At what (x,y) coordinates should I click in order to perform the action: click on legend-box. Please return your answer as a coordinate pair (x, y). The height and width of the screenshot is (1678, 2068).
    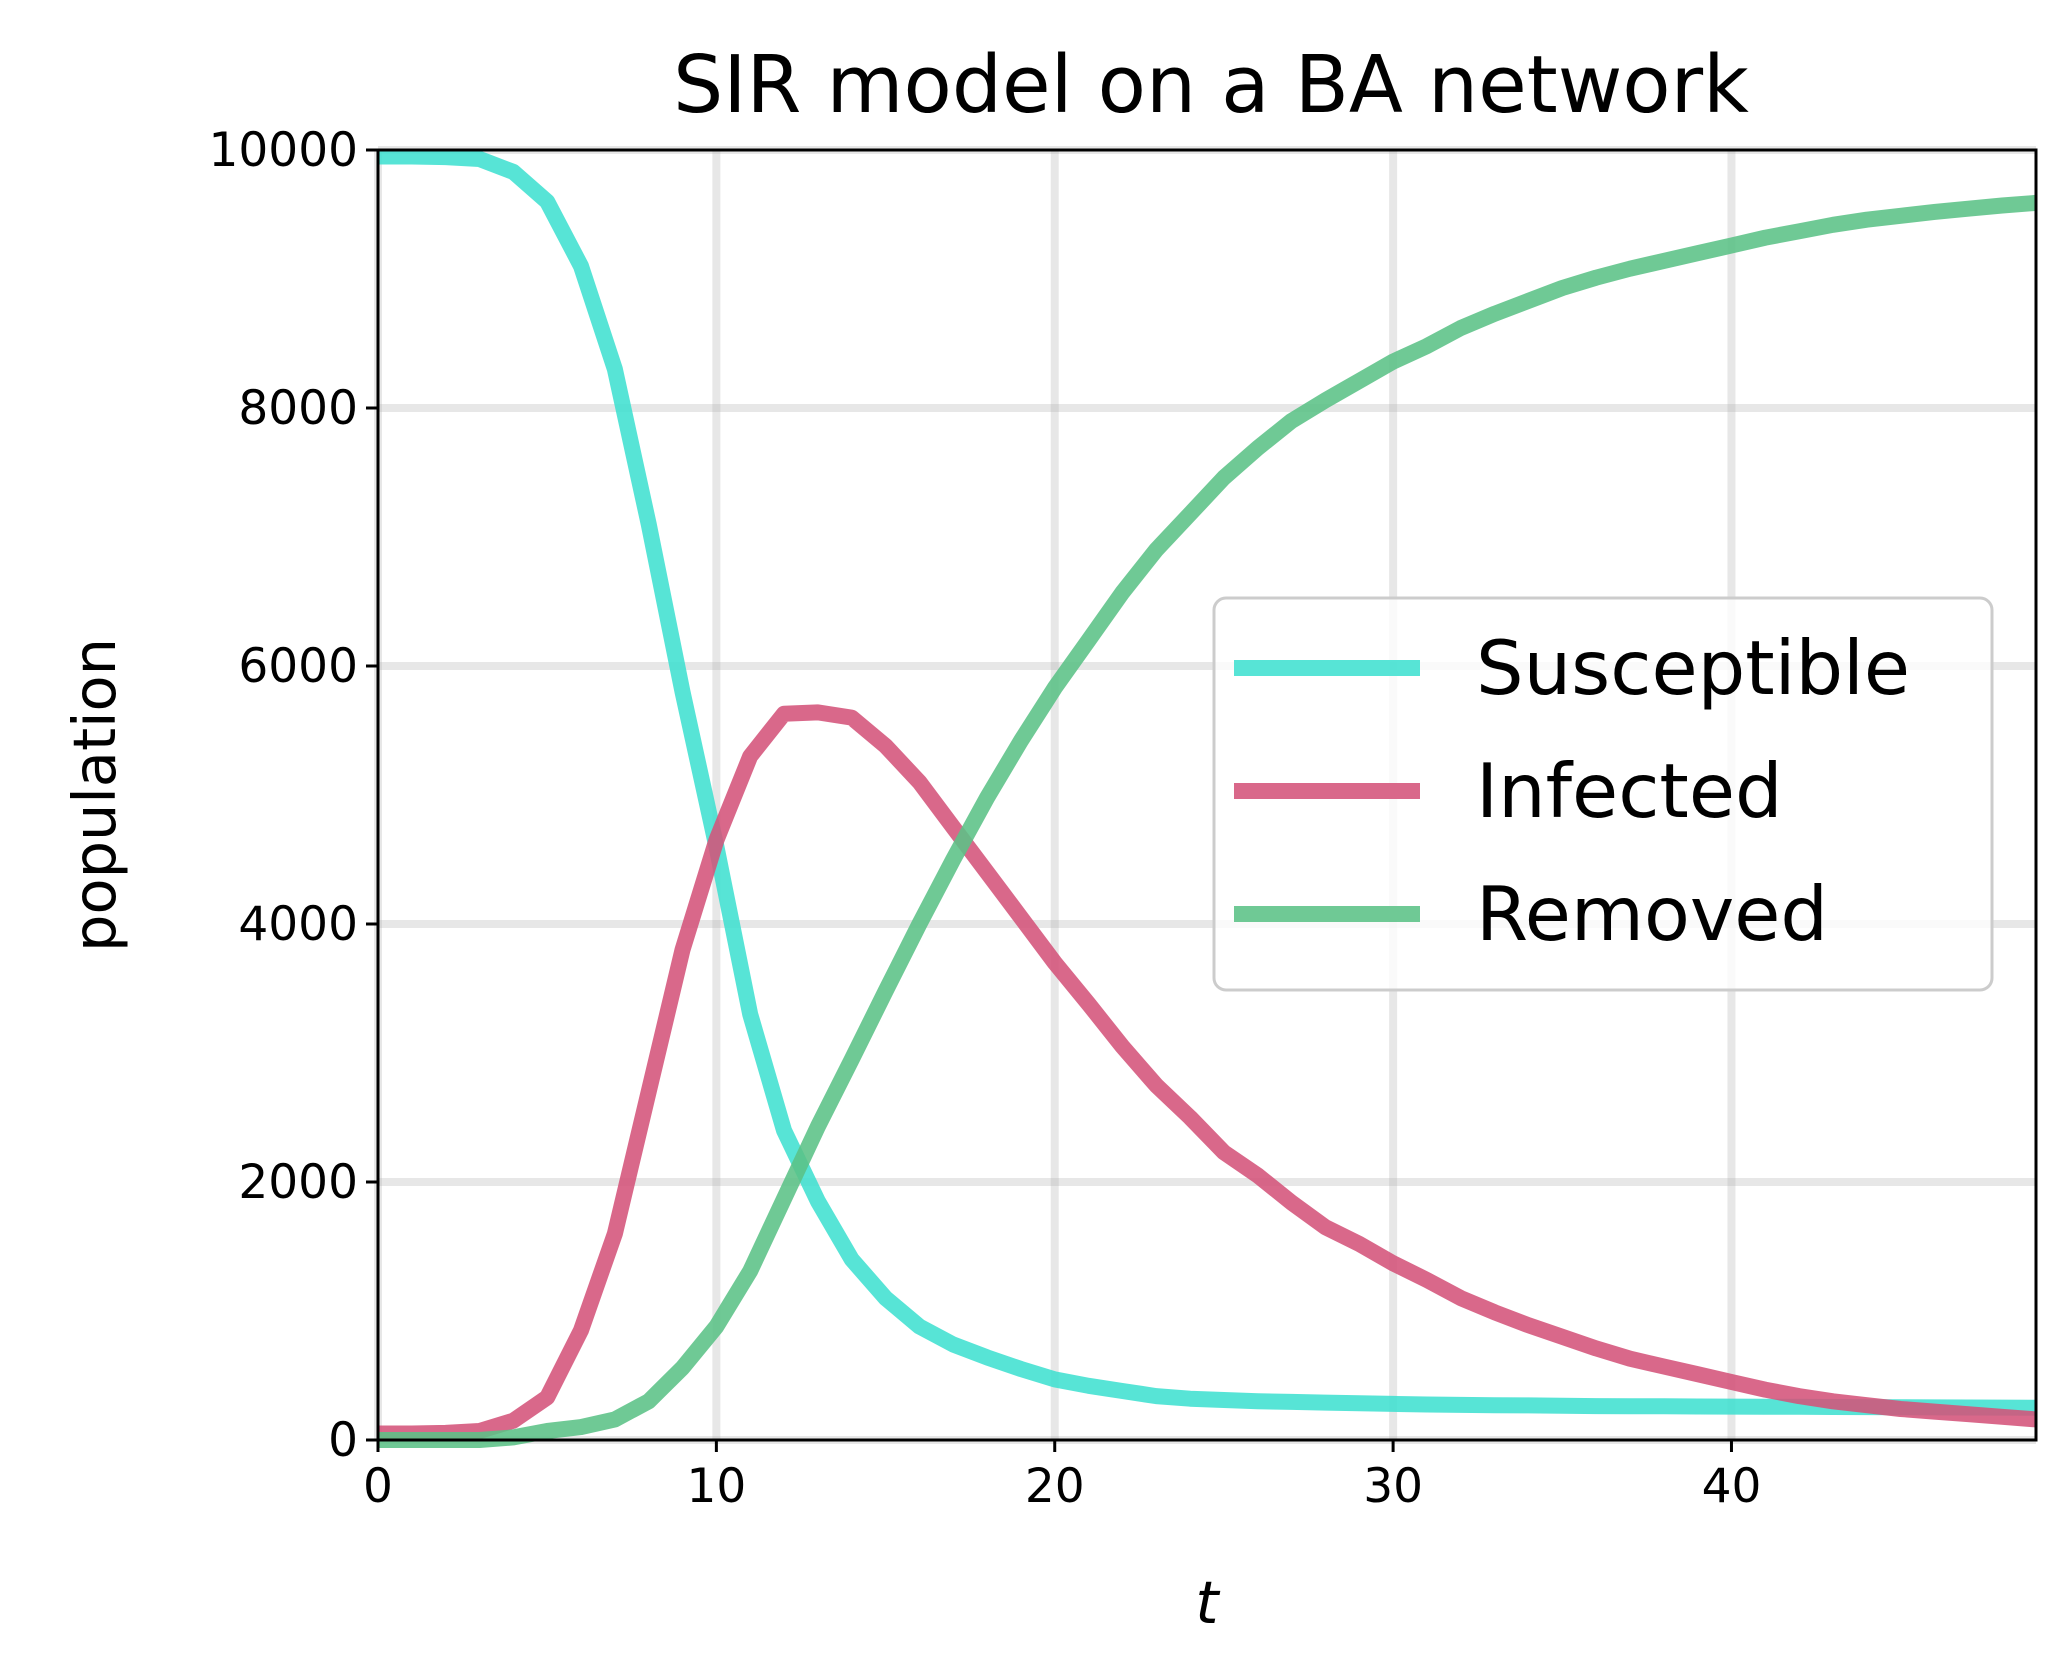
    Looking at the image, I should click on (1603, 794).